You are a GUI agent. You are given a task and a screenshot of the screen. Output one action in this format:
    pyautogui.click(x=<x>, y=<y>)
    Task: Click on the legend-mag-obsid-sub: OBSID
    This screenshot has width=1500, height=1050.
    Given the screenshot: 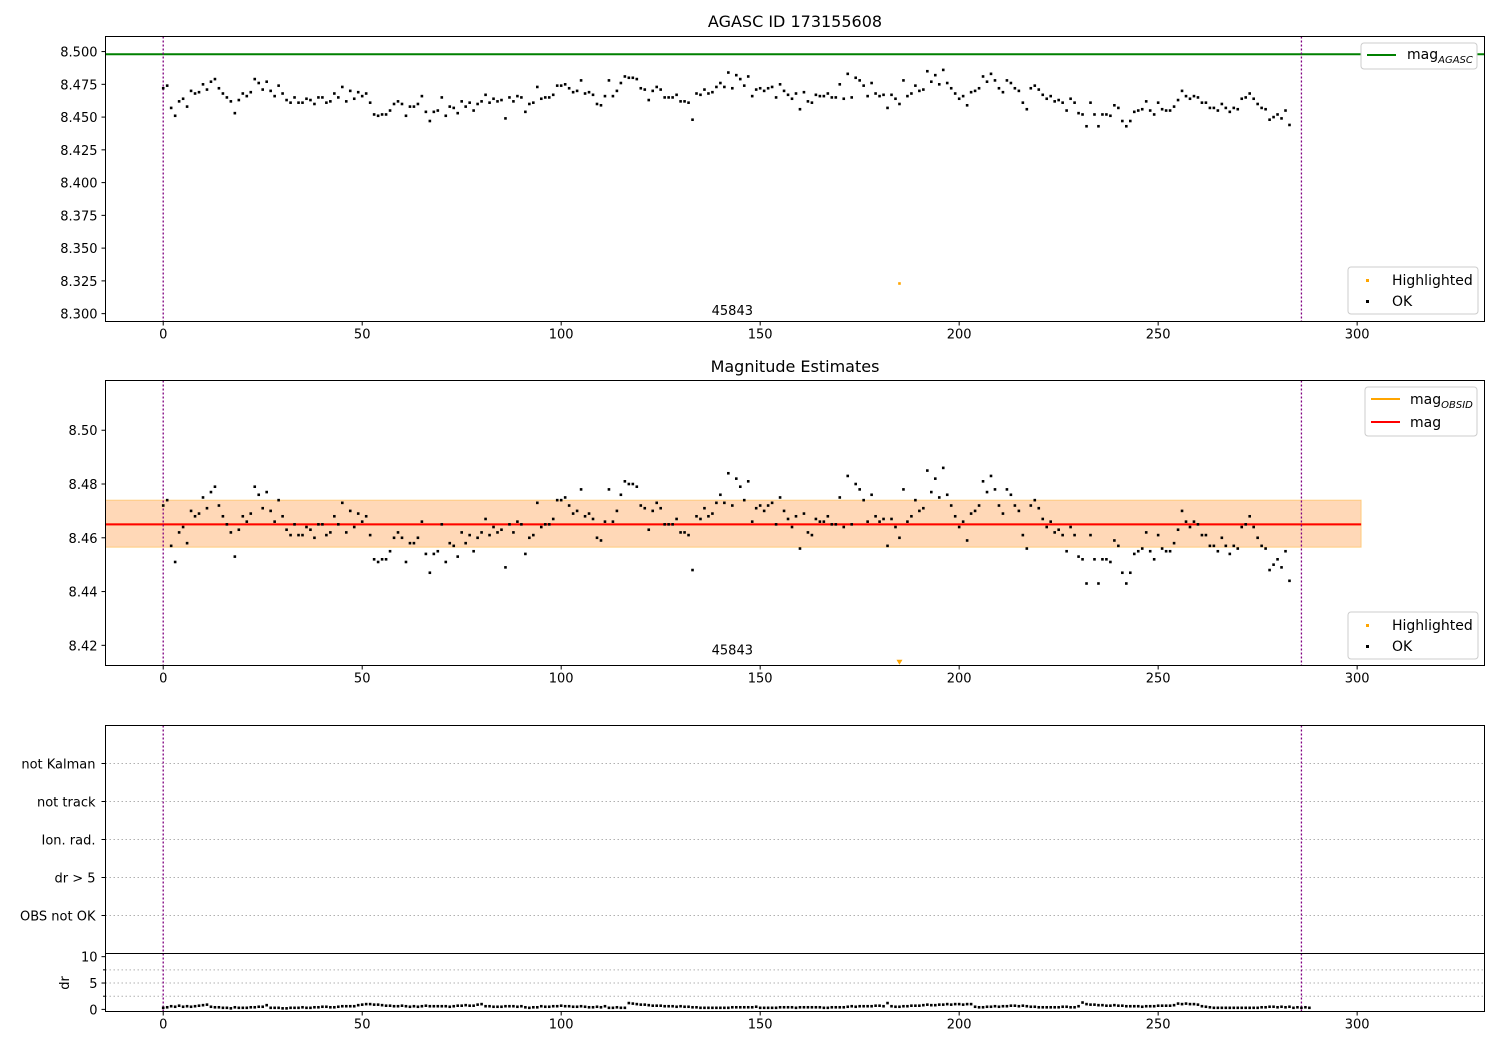 What is the action you would take?
    pyautogui.click(x=1457, y=405)
    